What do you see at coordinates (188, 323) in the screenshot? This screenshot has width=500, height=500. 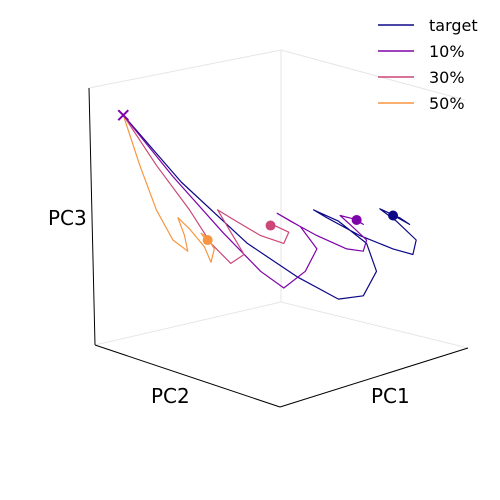 I see `pane-edge-floor-left` at bounding box center [188, 323].